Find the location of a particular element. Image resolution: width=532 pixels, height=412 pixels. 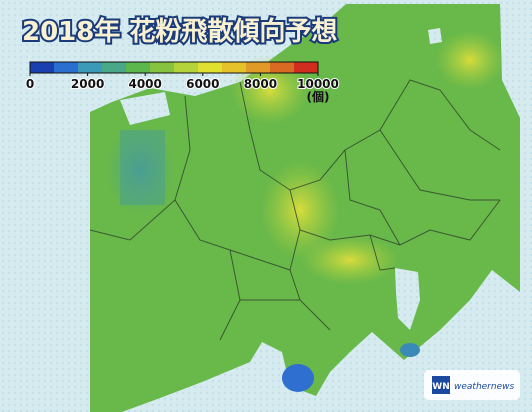

colorbar-frame is located at coordinates (174, 67).